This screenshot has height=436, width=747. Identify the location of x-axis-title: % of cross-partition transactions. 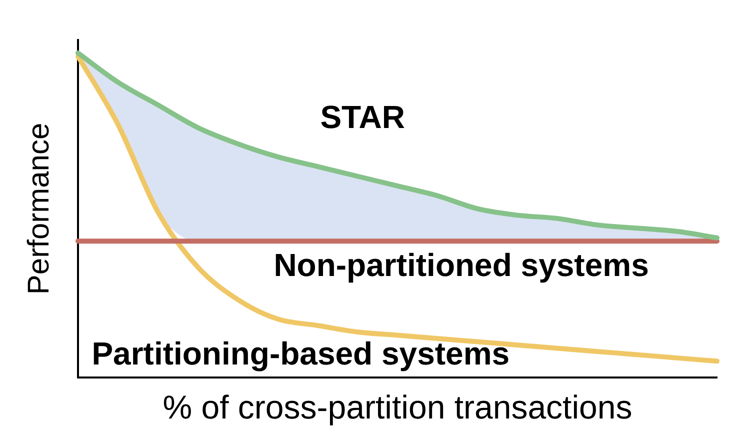
(397, 407).